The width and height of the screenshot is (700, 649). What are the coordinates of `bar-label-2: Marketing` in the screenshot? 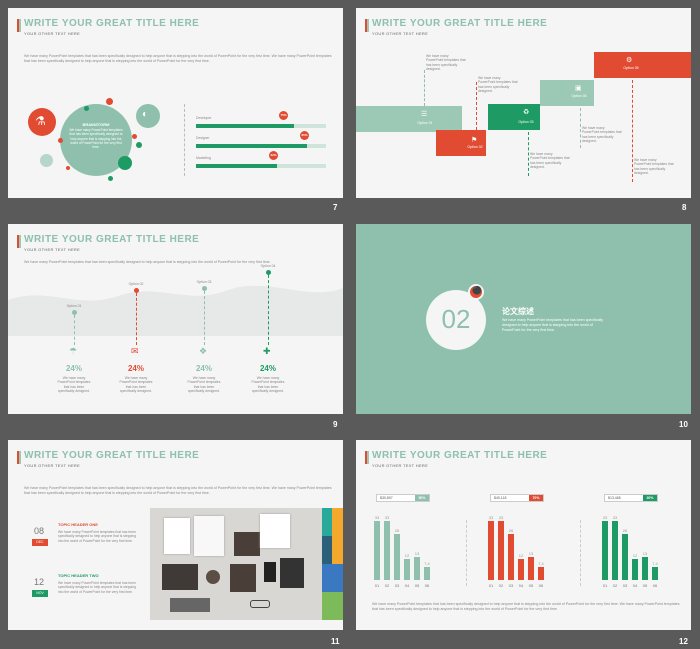 It's located at (203, 158).